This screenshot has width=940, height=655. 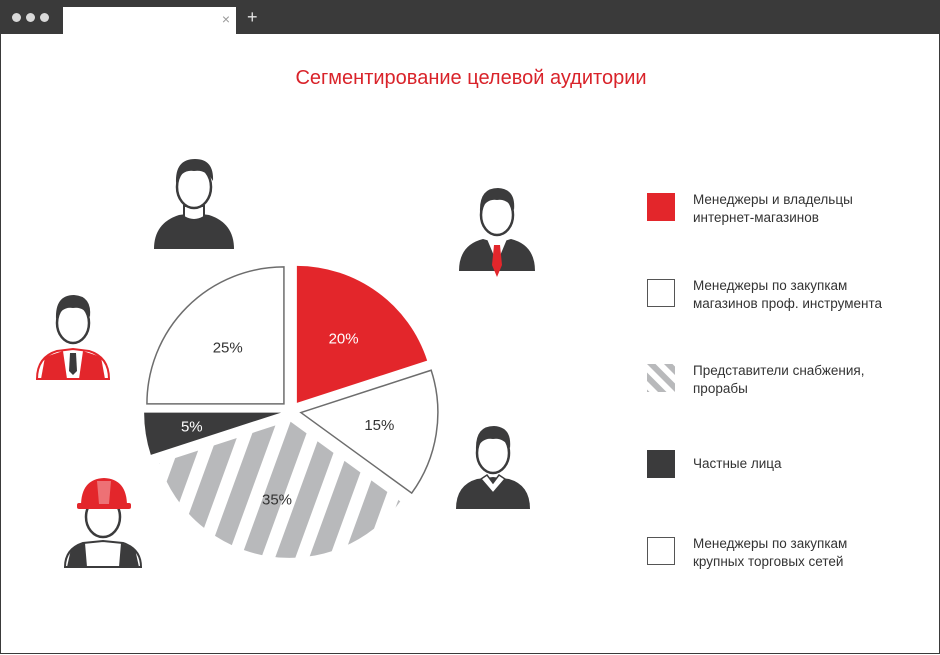 I want to click on legend-swatch-red, so click(x=661, y=207).